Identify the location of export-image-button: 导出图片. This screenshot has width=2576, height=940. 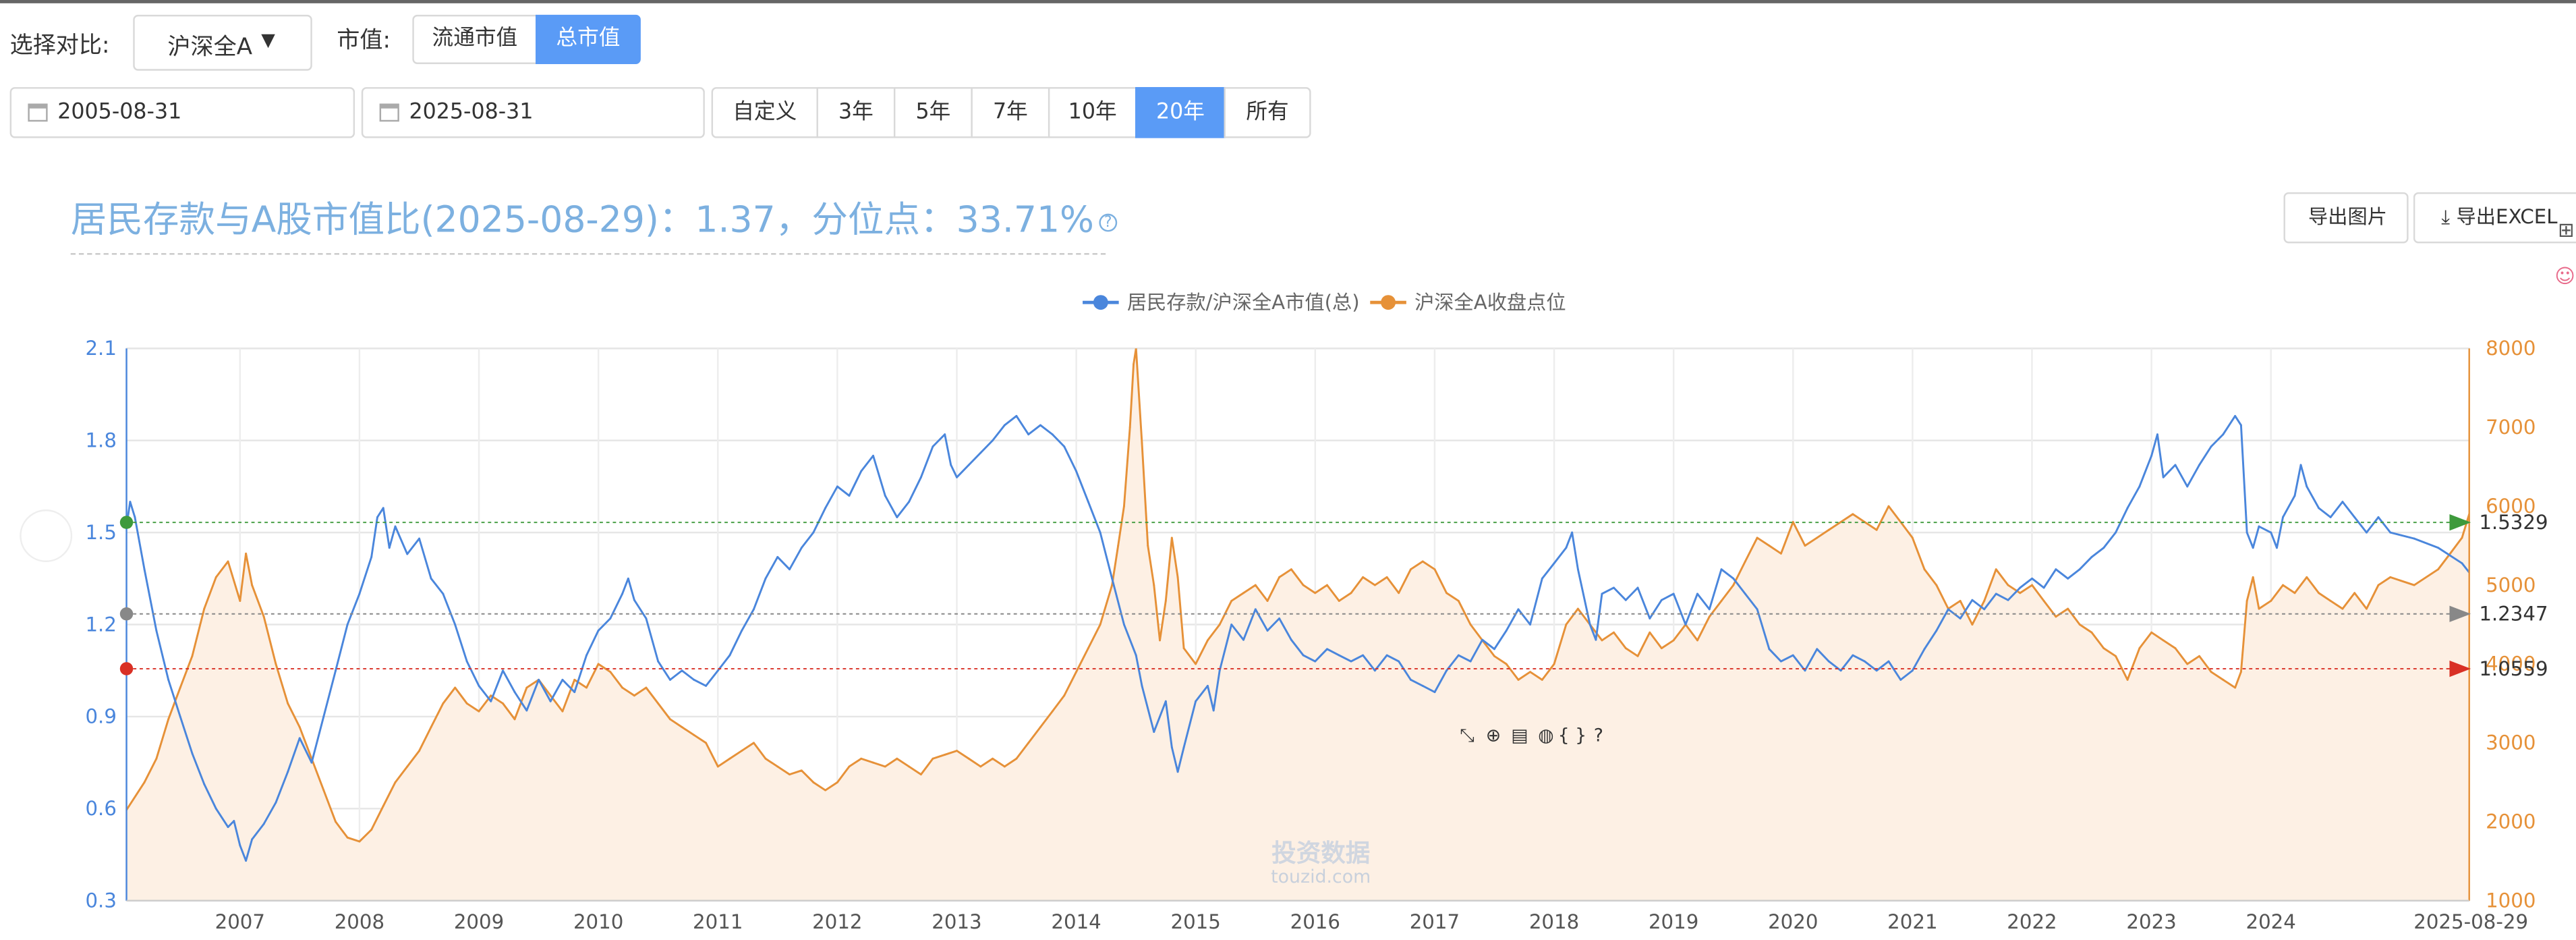
(2346, 218).